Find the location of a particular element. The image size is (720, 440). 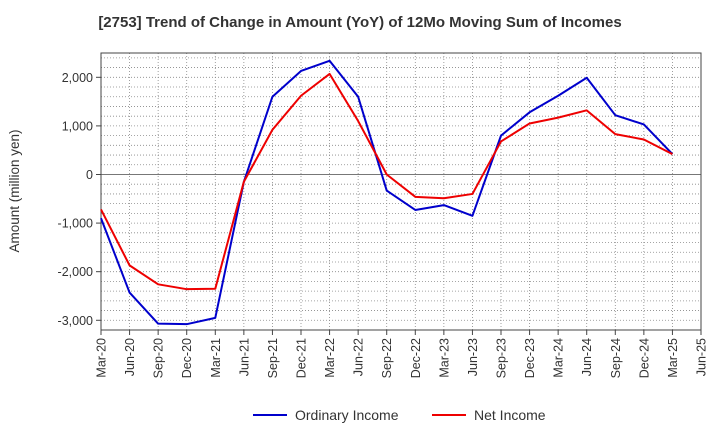

x-tick-label: Sep-24 is located at coordinates (616, 358).